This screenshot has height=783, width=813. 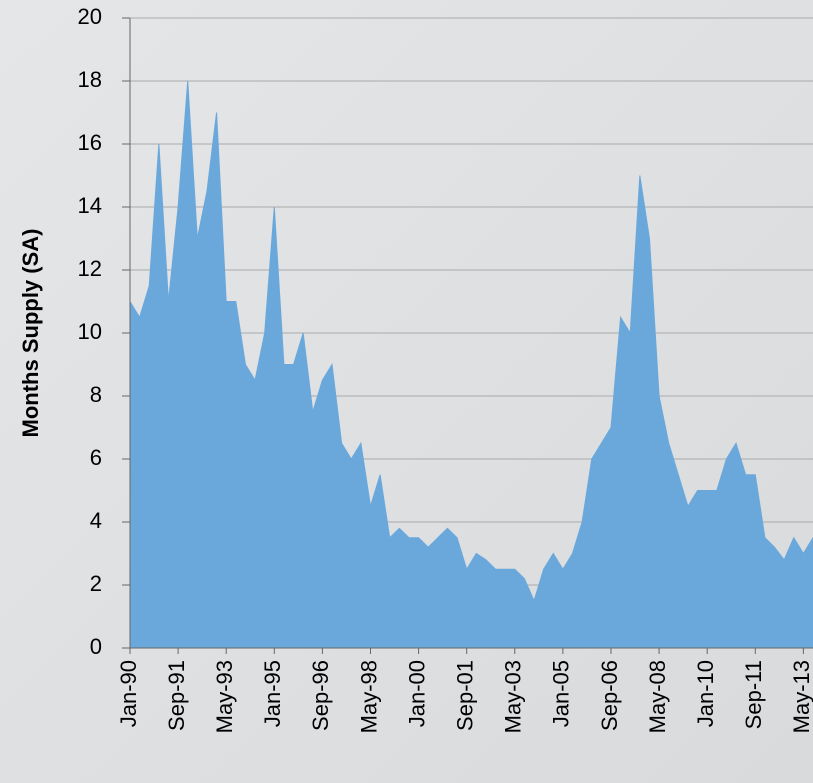 What do you see at coordinates (705, 693) in the screenshot?
I see `x-tick-label: Jan-10` at bounding box center [705, 693].